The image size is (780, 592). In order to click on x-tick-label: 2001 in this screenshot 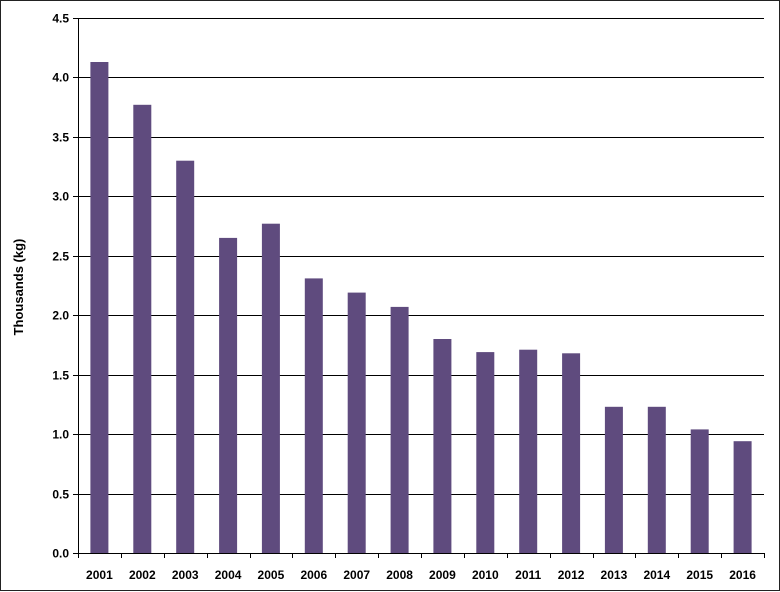, I will do `click(99, 575)`.